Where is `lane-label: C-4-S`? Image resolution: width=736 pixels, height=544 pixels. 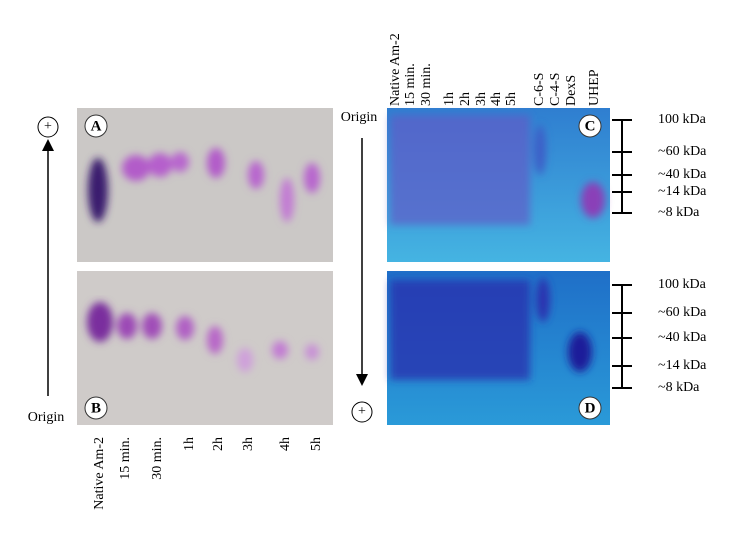 lane-label: C-4-S is located at coordinates (555, 89).